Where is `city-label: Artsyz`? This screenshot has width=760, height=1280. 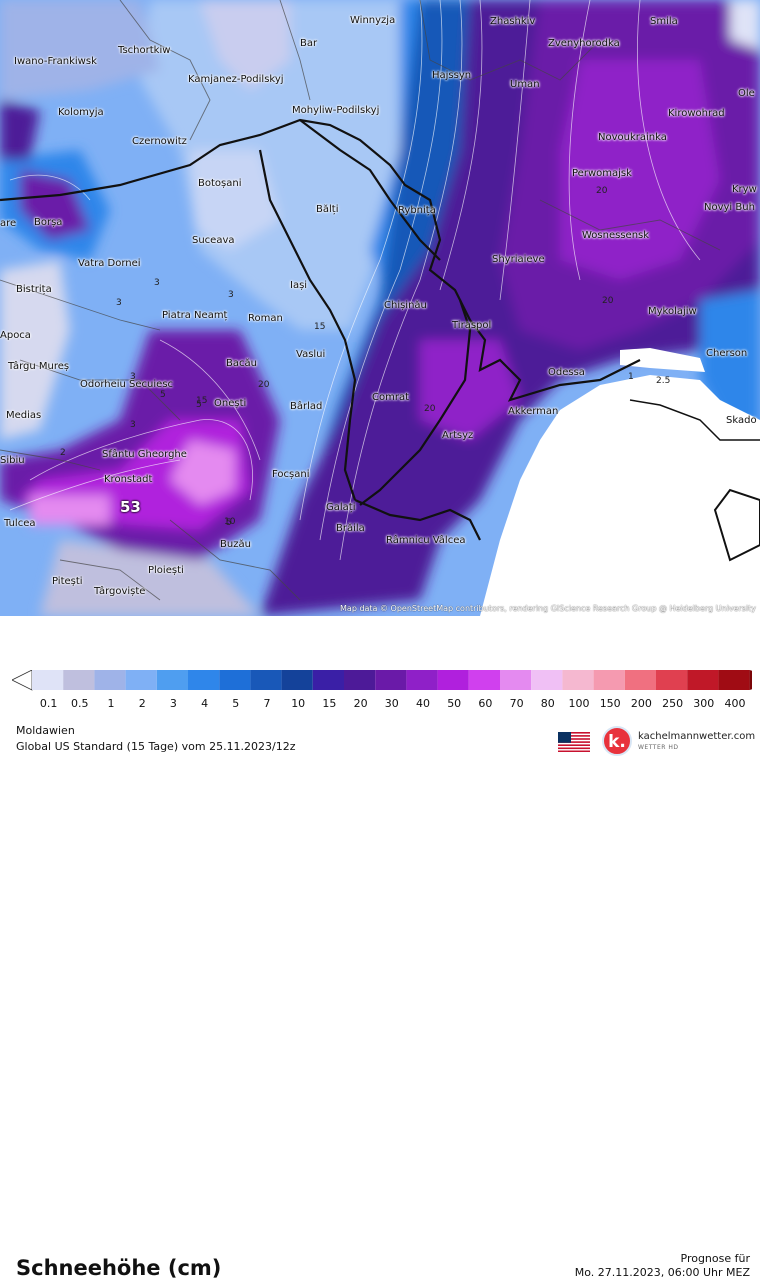 city-label: Artsyz is located at coordinates (458, 435).